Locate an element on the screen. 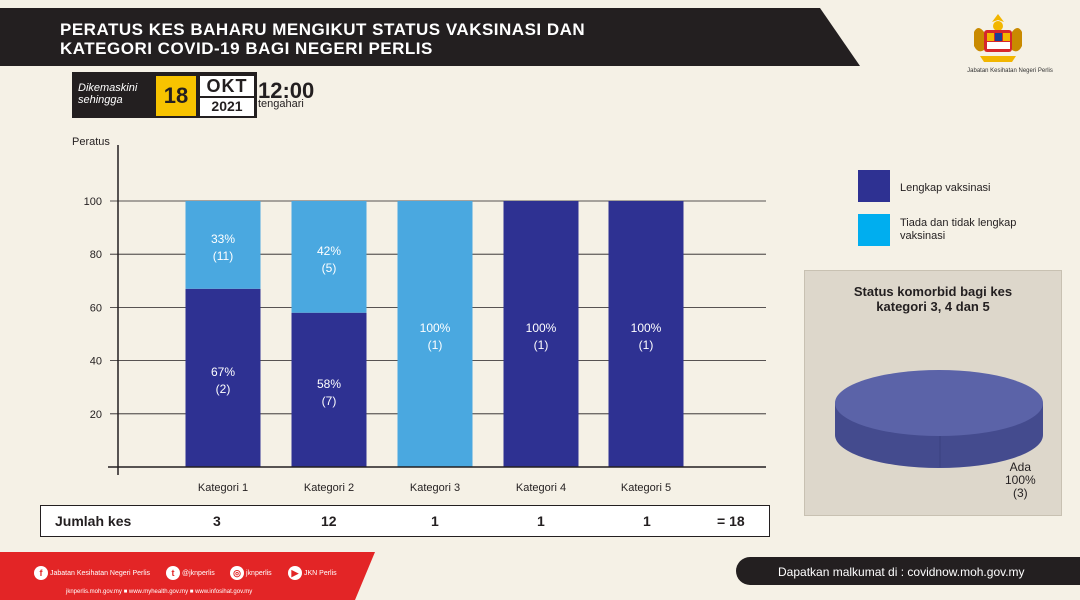 The height and width of the screenshot is (600, 1080). update-label-line-1: Dikemaskini is located at coordinates (108, 88).